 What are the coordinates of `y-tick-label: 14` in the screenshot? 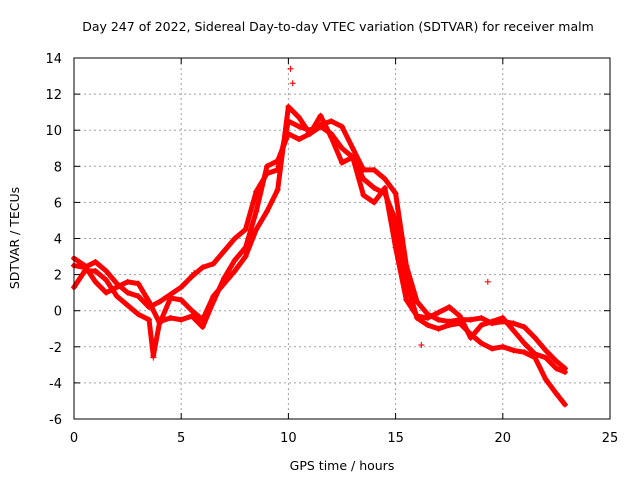 It's located at (53, 59).